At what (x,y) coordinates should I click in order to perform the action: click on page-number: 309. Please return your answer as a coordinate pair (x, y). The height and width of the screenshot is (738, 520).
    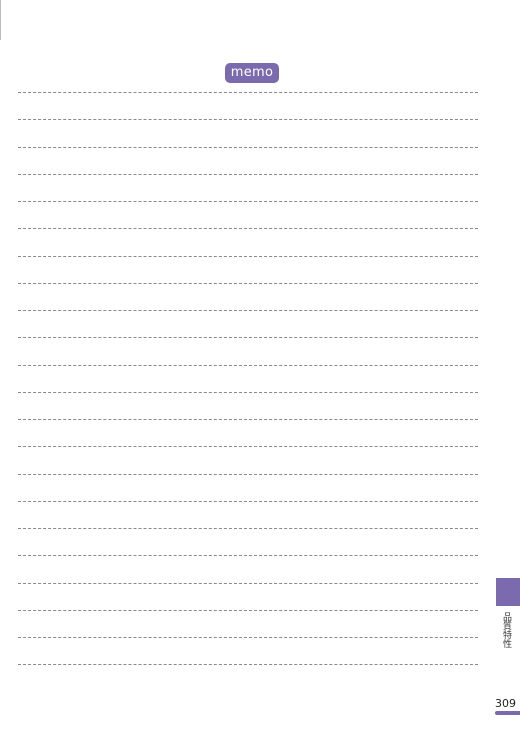
    Looking at the image, I should click on (505, 703).